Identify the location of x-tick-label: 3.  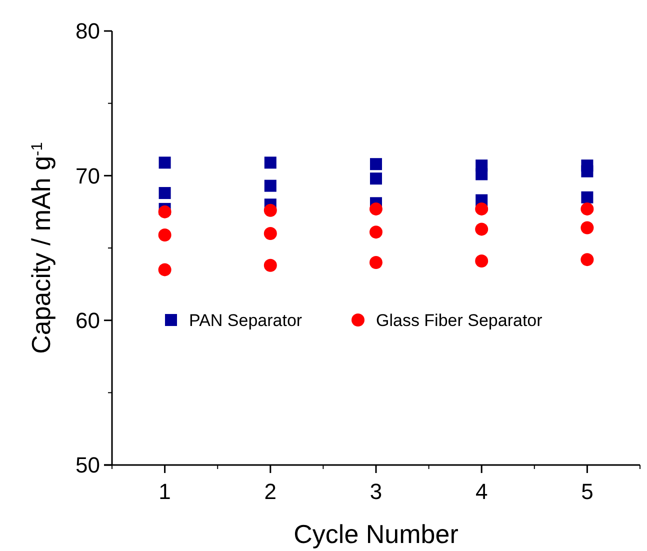
(376, 491).